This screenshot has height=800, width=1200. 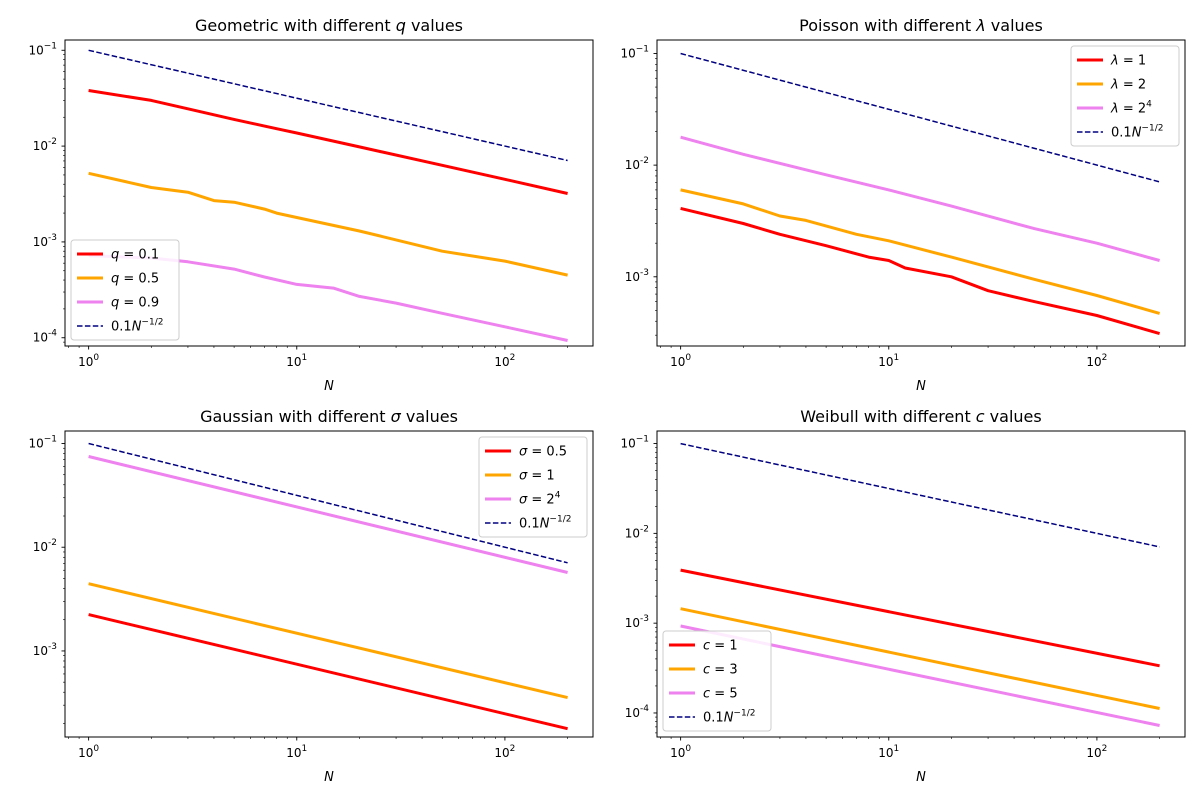 I want to click on chart-title: Weibull with different c values, so click(x=920, y=416).